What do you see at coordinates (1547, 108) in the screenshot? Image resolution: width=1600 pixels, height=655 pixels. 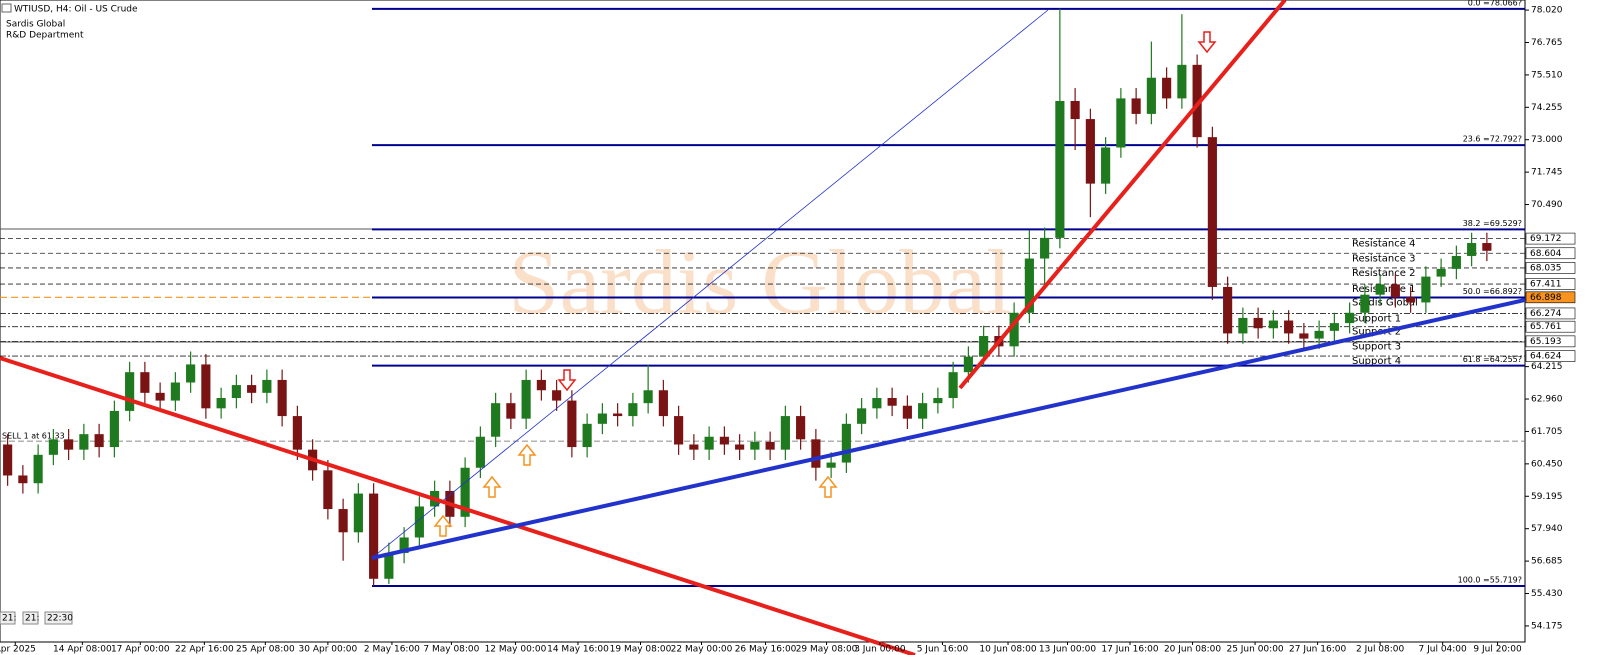 I see `y-tick-label: 74.255` at bounding box center [1547, 108].